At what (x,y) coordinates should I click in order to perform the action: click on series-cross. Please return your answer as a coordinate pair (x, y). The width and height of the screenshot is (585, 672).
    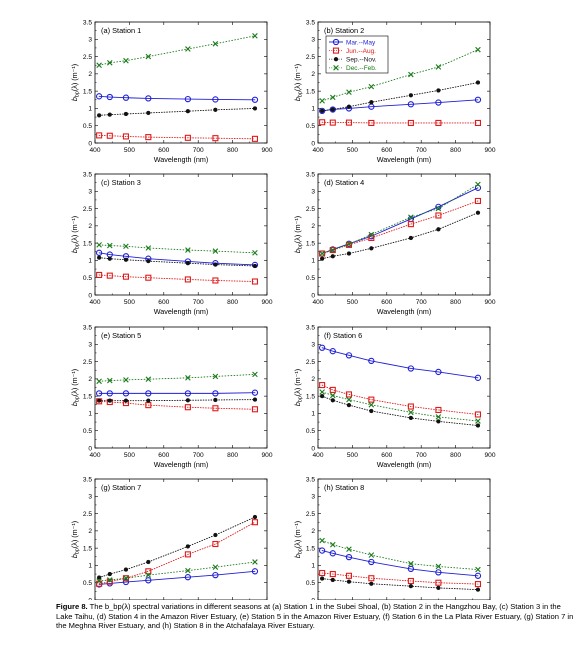
    Looking at the image, I should click on (177, 51).